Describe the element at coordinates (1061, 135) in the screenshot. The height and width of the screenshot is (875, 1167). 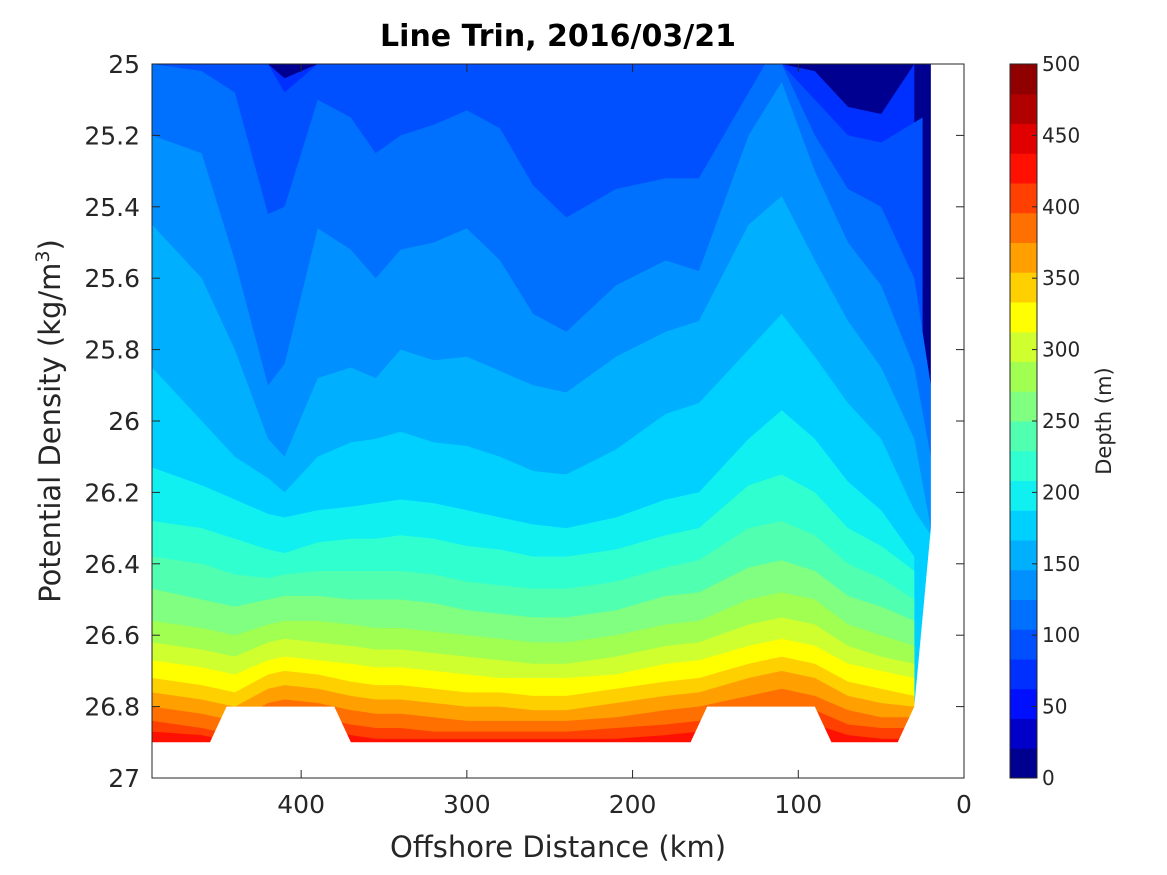
I see `colorbar-tick-label: 450` at that location.